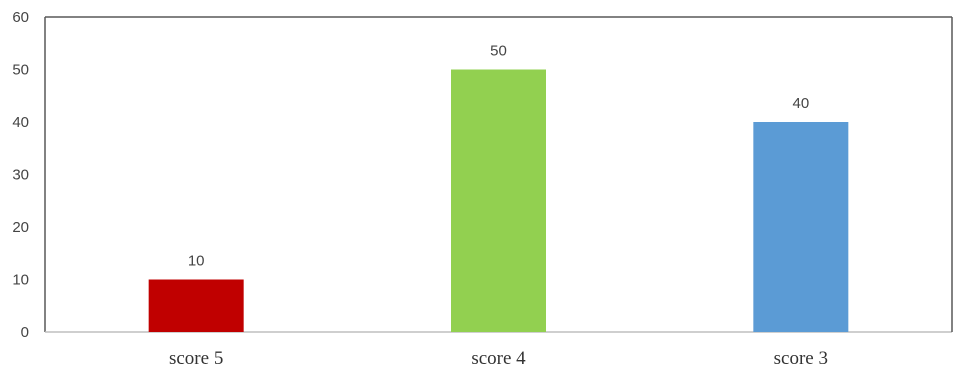  Describe the element at coordinates (196, 261) in the screenshot. I see `data-label: 10` at that location.